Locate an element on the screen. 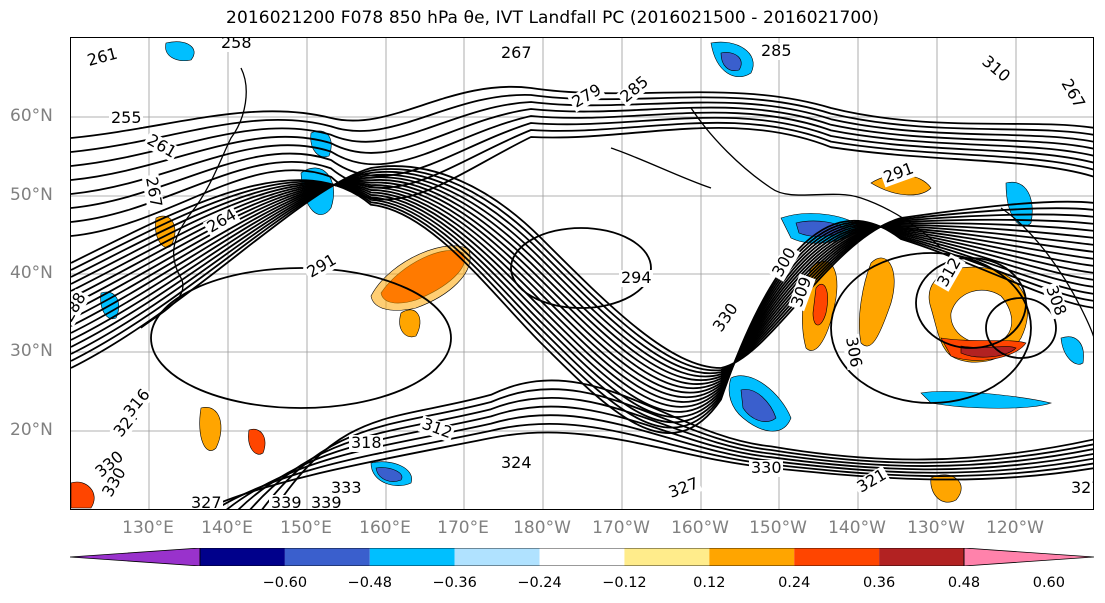 The height and width of the screenshot is (603, 1105). colorbar-tick-label: −0.60 is located at coordinates (285, 583).